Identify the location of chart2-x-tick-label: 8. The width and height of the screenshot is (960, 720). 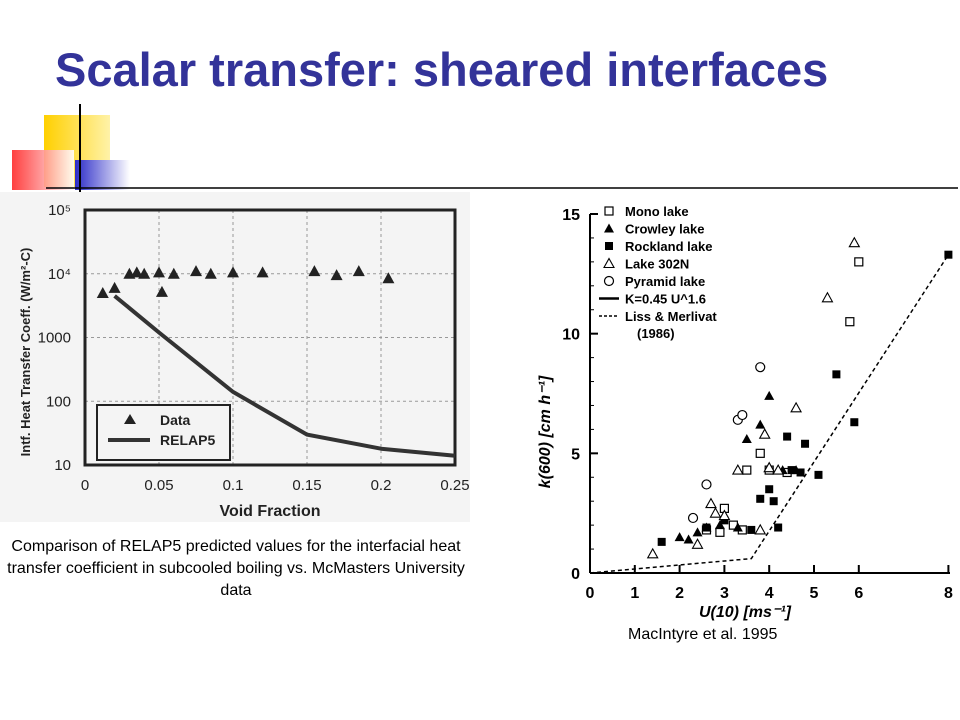
(948, 593).